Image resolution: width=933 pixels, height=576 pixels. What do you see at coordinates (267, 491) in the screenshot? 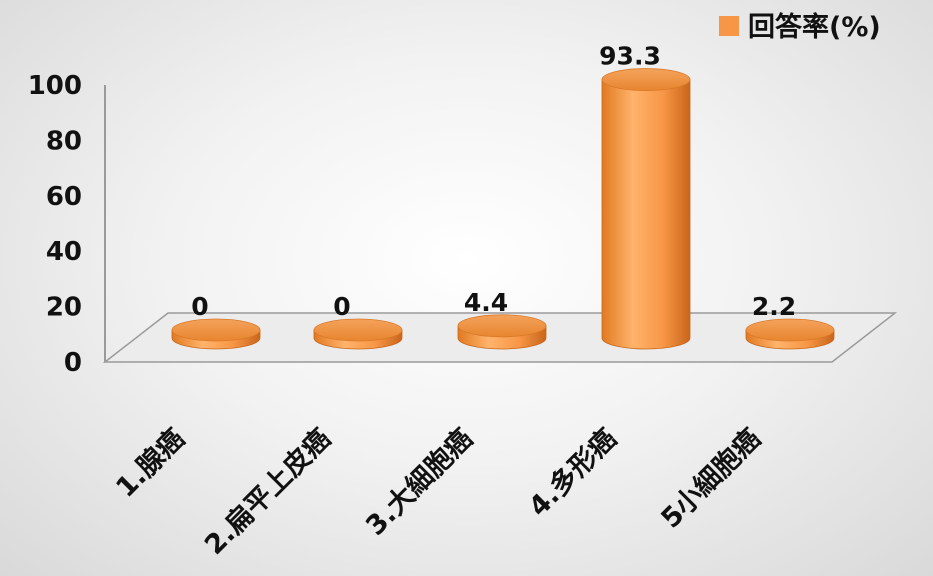
I see `x-tick-label-2: 2.扁平上皮癌` at bounding box center [267, 491].